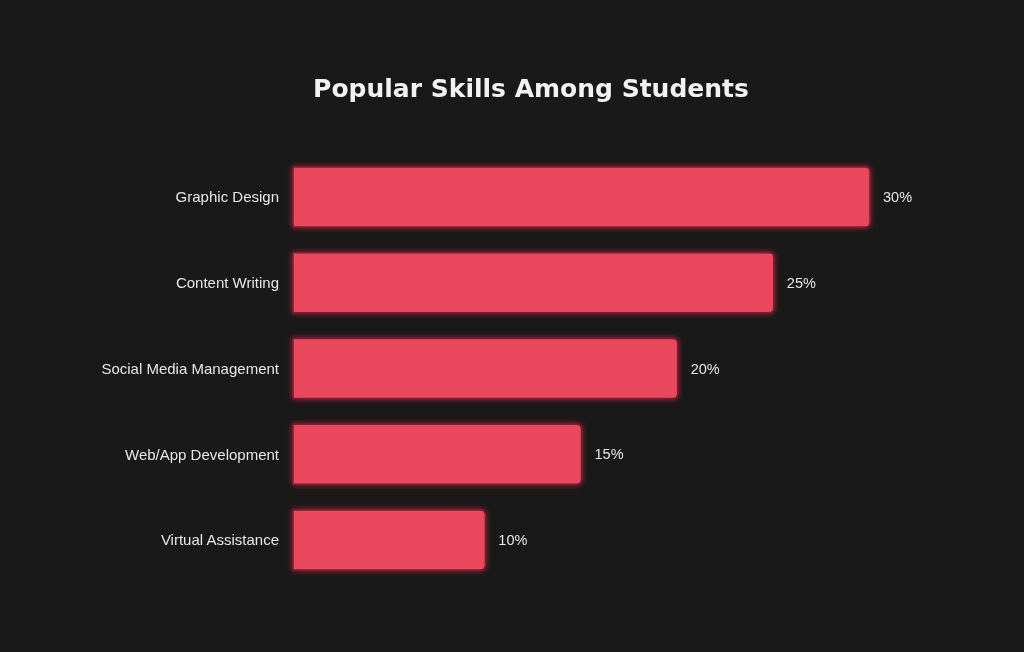 The height and width of the screenshot is (652, 1024). Describe the element at coordinates (609, 454) in the screenshot. I see `data-label: 15%` at that location.